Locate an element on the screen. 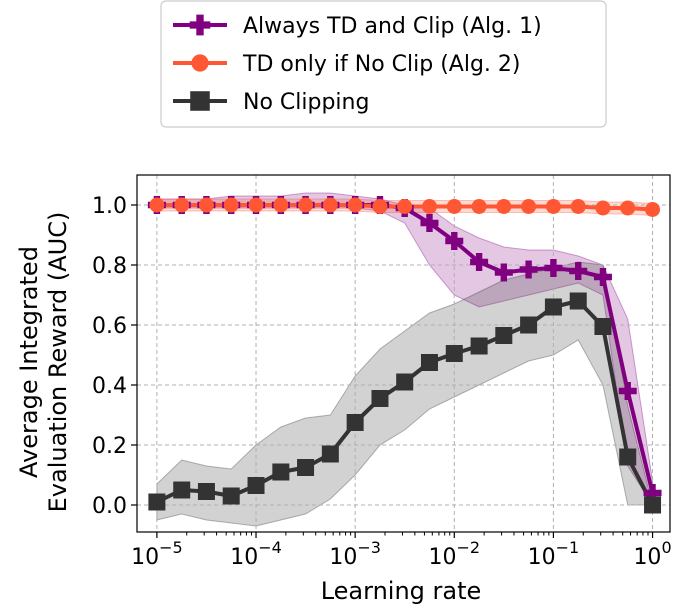 This screenshot has height=611, width=686. legend-box is located at coordinates (383, 64).